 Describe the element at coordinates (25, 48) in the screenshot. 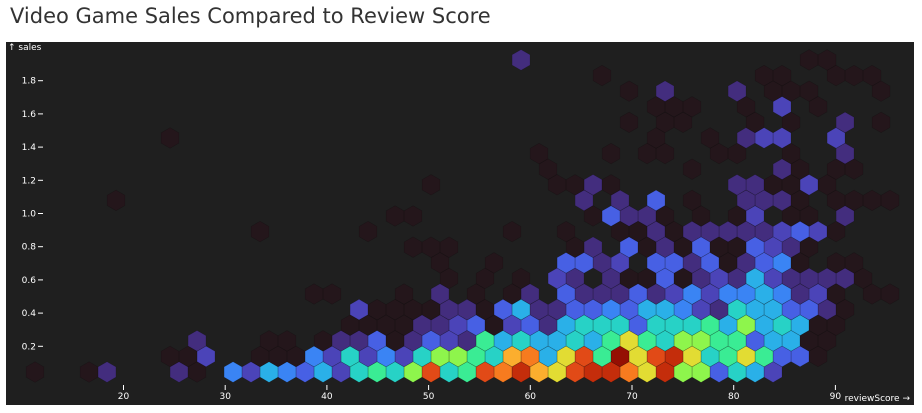

I see `y-axis-label: ↑ sales` at that location.